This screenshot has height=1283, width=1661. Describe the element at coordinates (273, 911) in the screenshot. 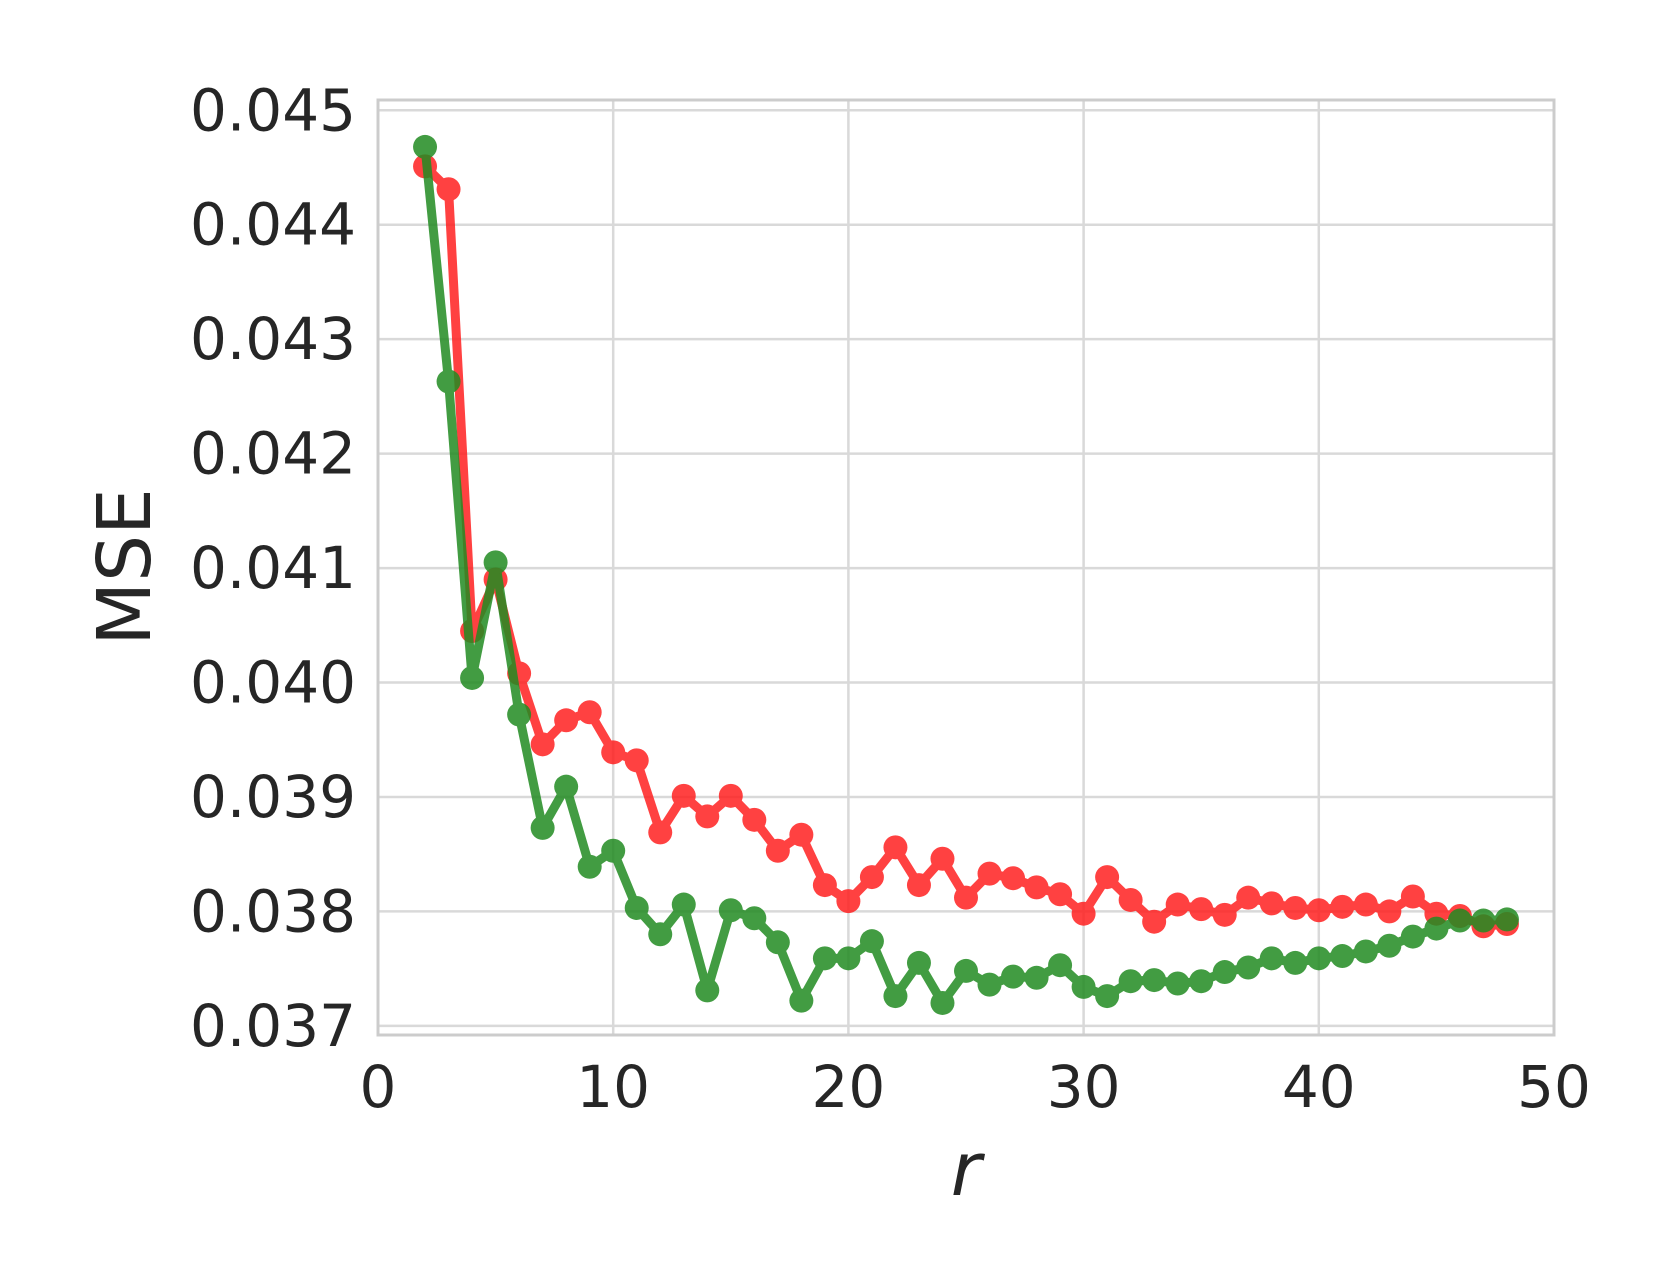

I see `y-tick-label: 0.038` at that location.